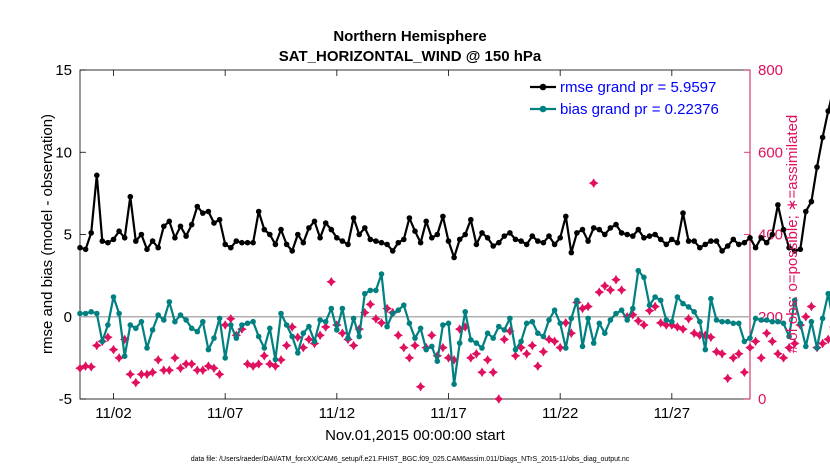 The image size is (830, 470). What do you see at coordinates (113, 413) in the screenshot?
I see `x-tick-label: 11/02` at bounding box center [113, 413].